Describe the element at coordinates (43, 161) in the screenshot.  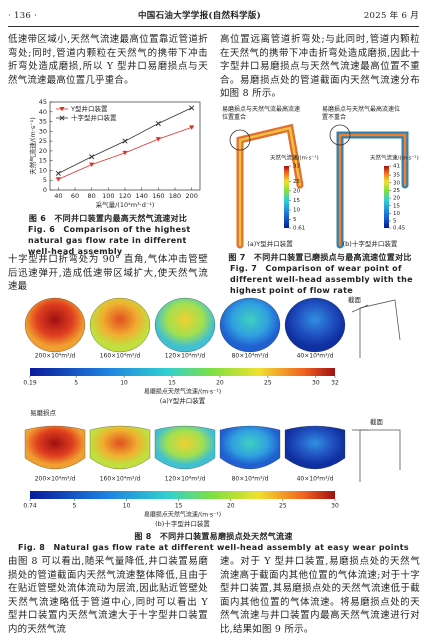
I see `y-tick-label: 15` at that location.